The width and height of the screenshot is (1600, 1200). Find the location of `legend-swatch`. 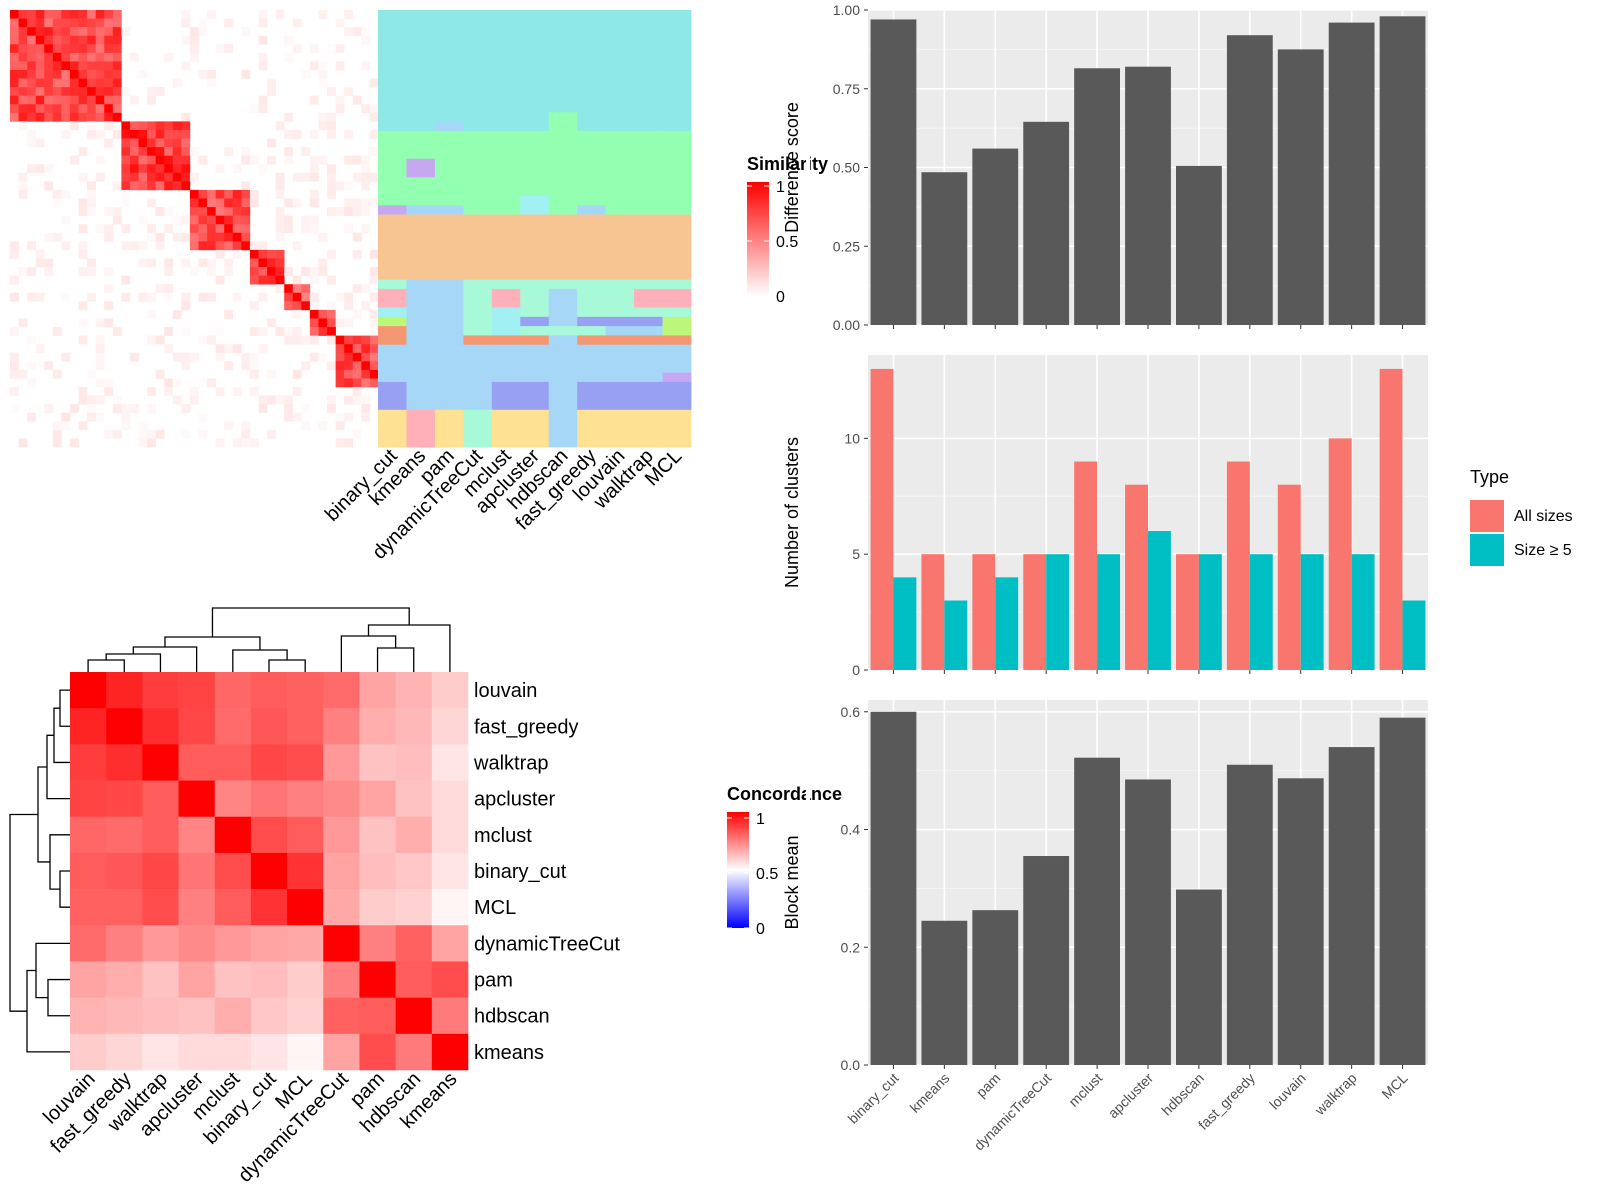

legend-swatch is located at coordinates (1487, 516).